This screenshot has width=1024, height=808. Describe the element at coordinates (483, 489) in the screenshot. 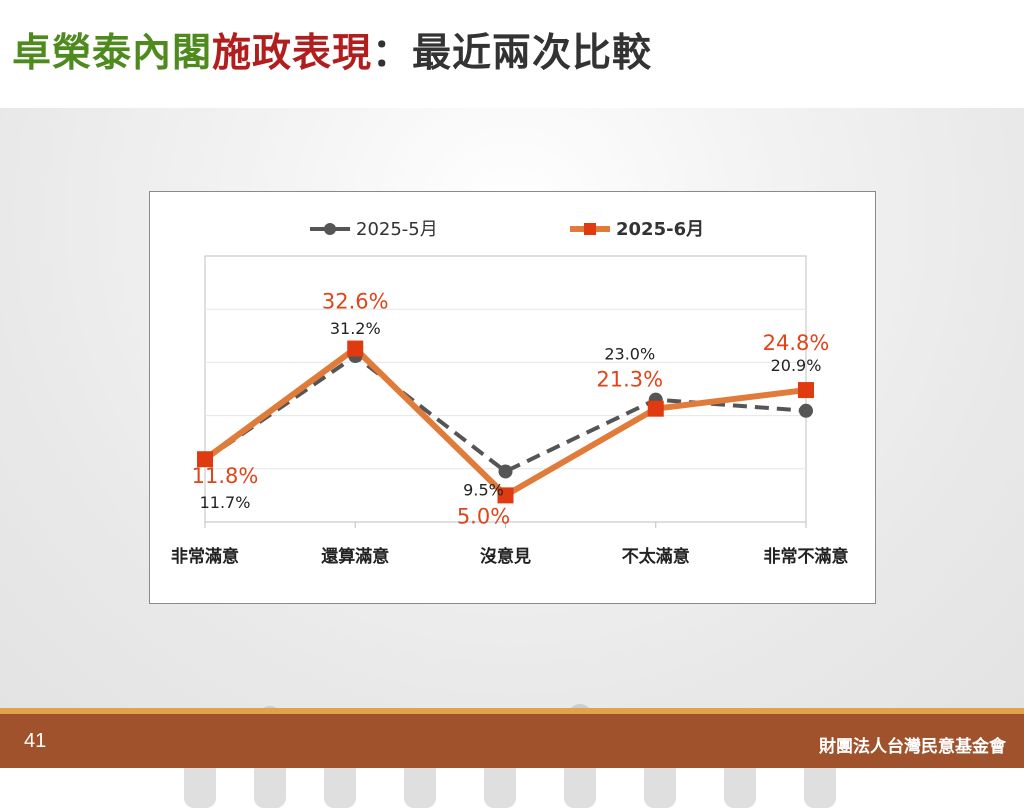

I see `data-label-2025-5: 9.5%` at that location.